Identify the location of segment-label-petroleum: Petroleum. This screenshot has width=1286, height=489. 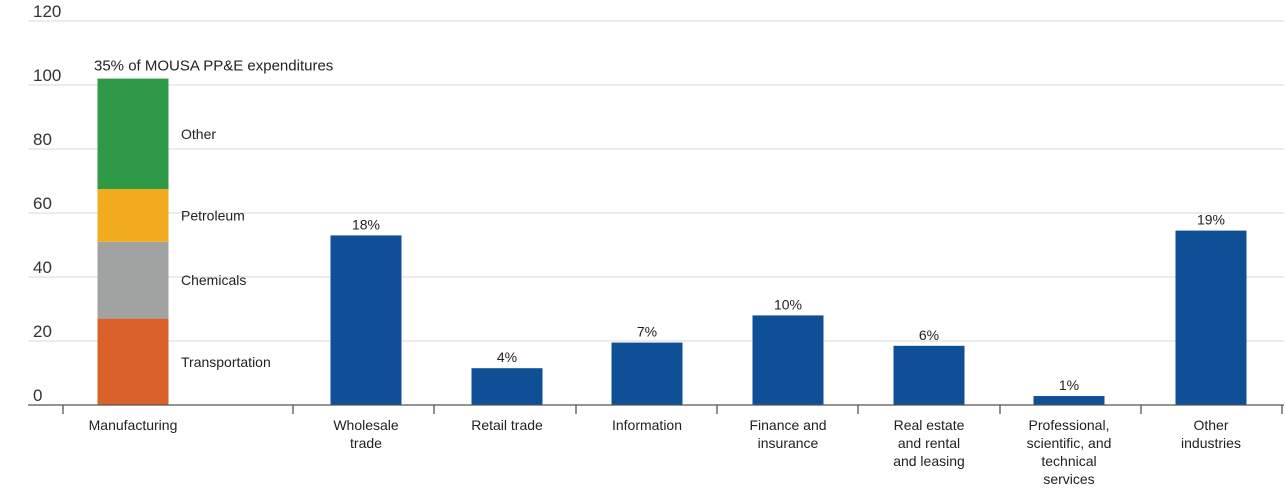
(213, 215).